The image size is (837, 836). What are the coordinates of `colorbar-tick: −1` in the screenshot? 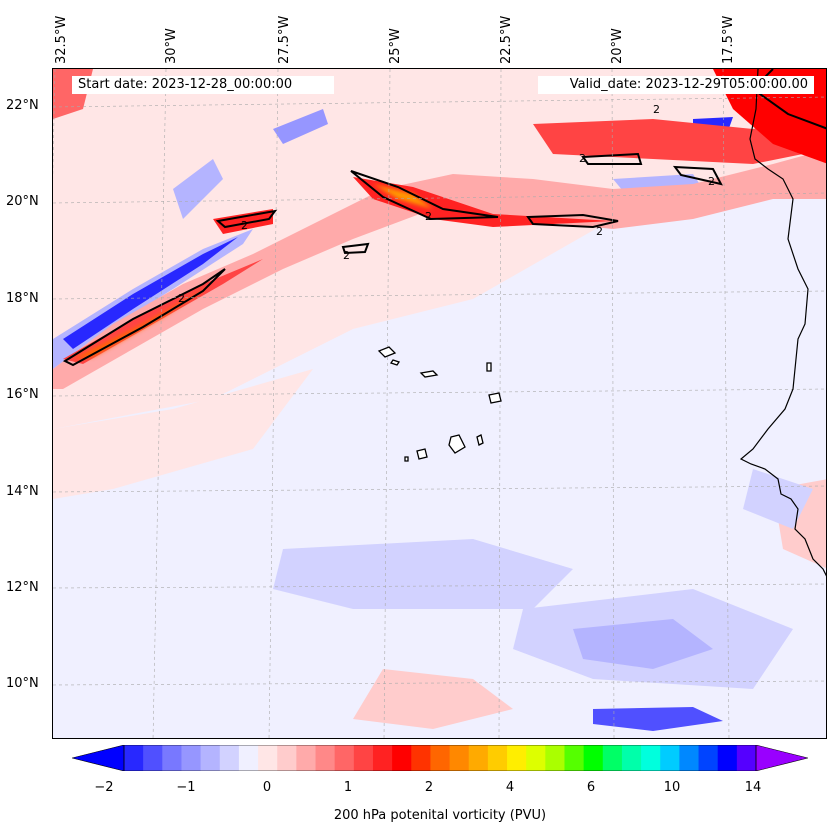 It's located at (186, 787).